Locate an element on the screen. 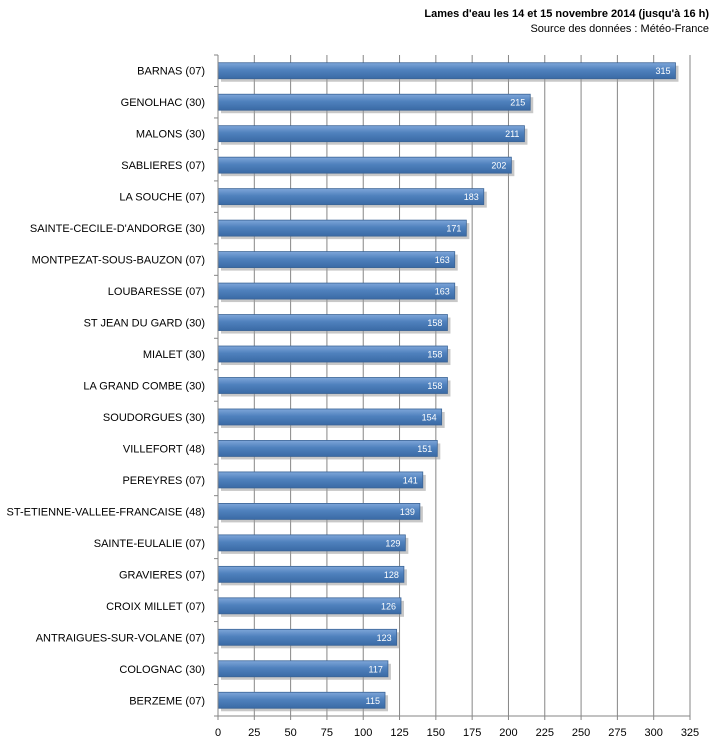  category-label: GRAVIERES (07) is located at coordinates (162, 575).